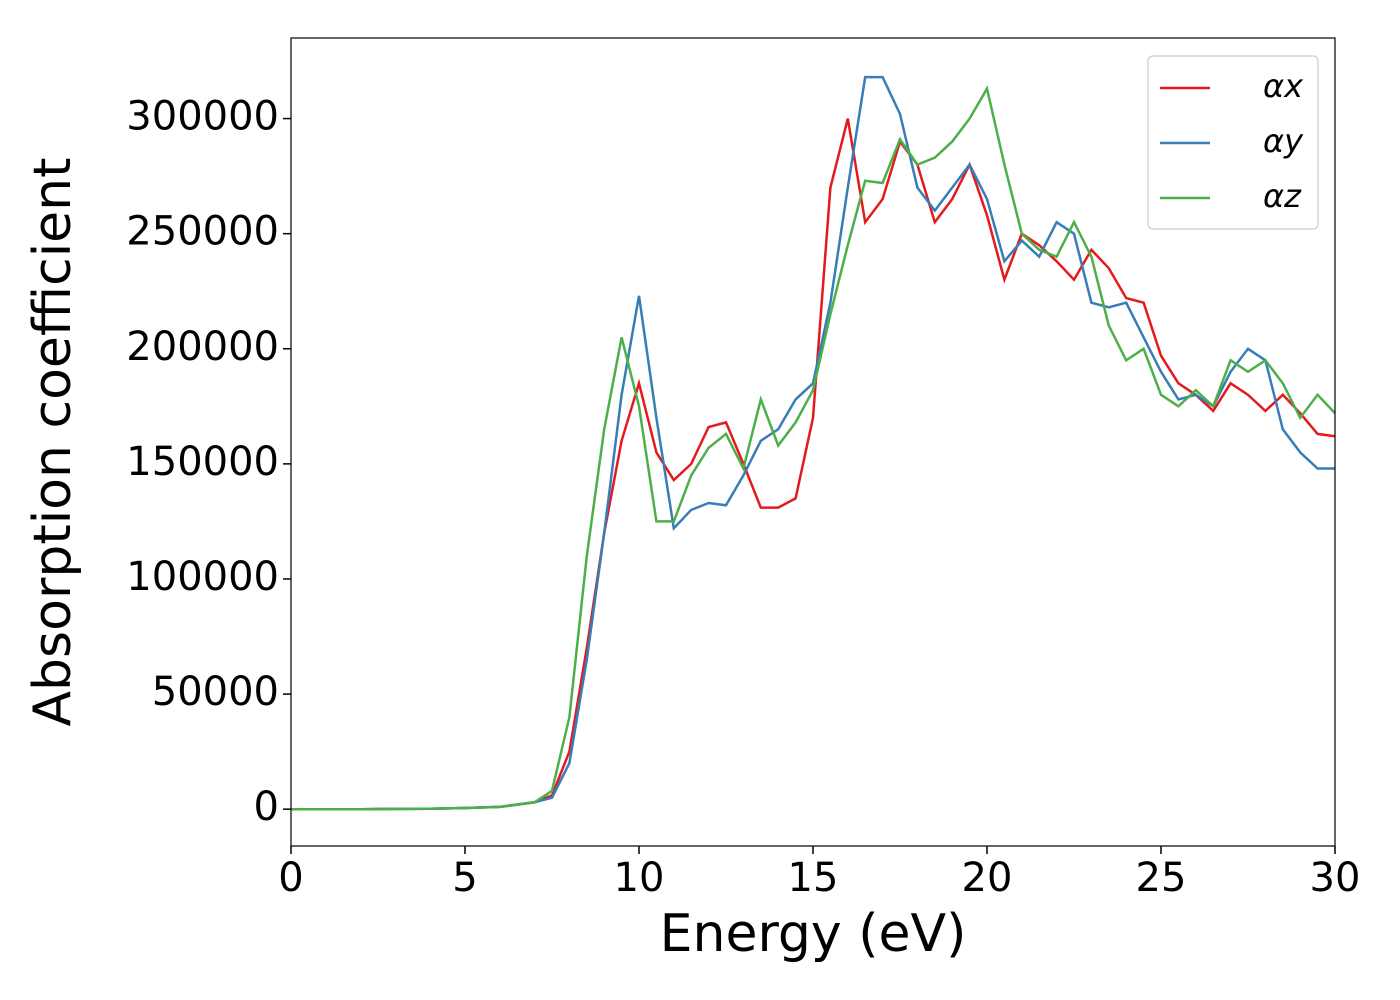  I want to click on x-axis-label: Energy (eV), so click(813, 934).